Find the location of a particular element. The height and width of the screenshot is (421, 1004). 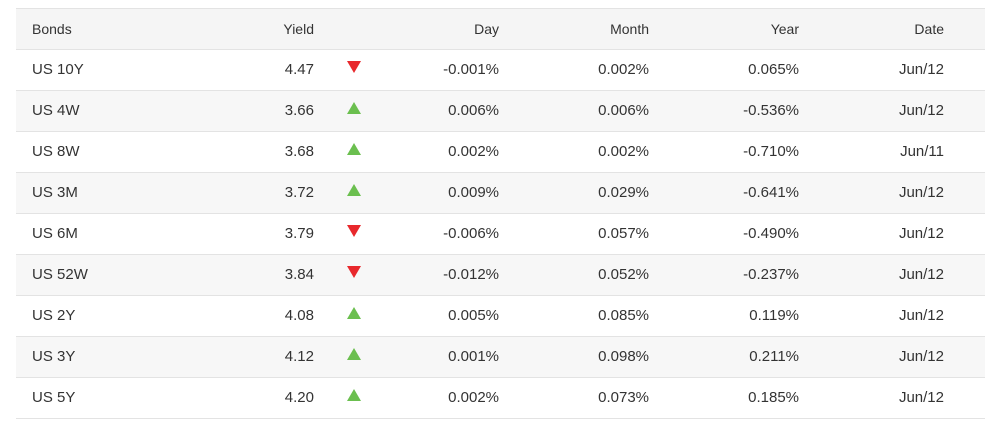

bond-name-link: US 52W is located at coordinates (115, 275).